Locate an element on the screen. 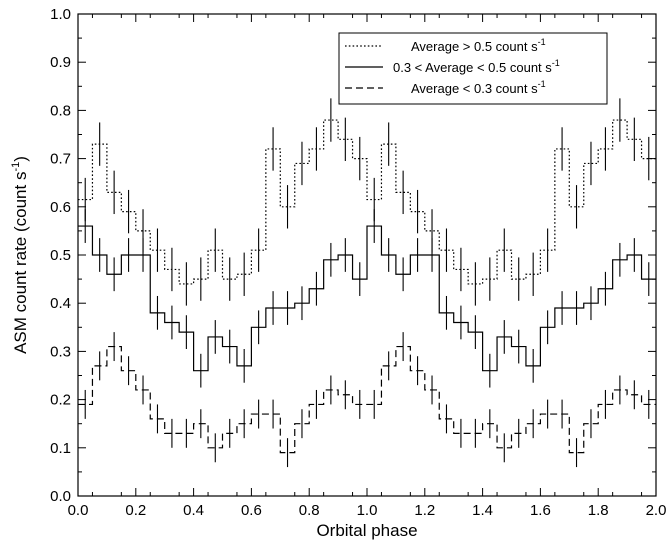 Image resolution: width=672 pixels, height=545 pixels. y-tick-label: 0.8 is located at coordinates (60, 110).